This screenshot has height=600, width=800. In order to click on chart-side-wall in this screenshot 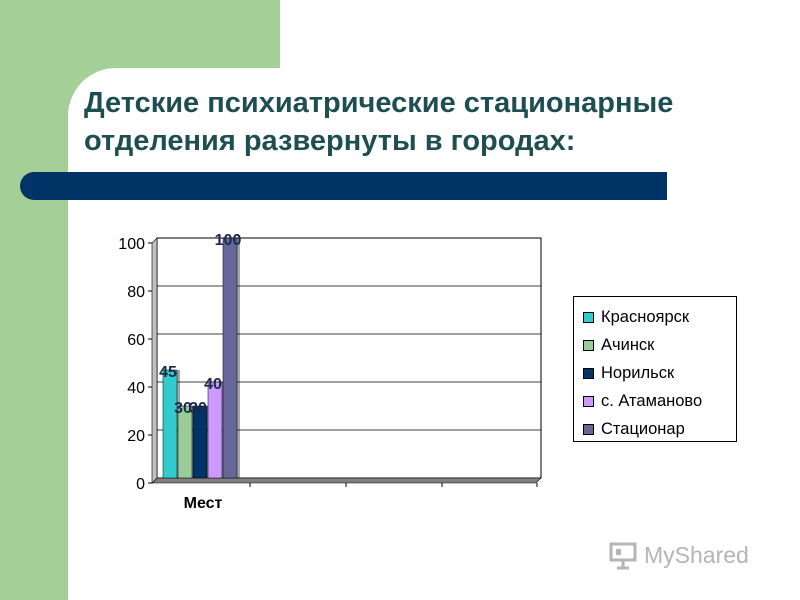, I will do `click(154, 360)`.